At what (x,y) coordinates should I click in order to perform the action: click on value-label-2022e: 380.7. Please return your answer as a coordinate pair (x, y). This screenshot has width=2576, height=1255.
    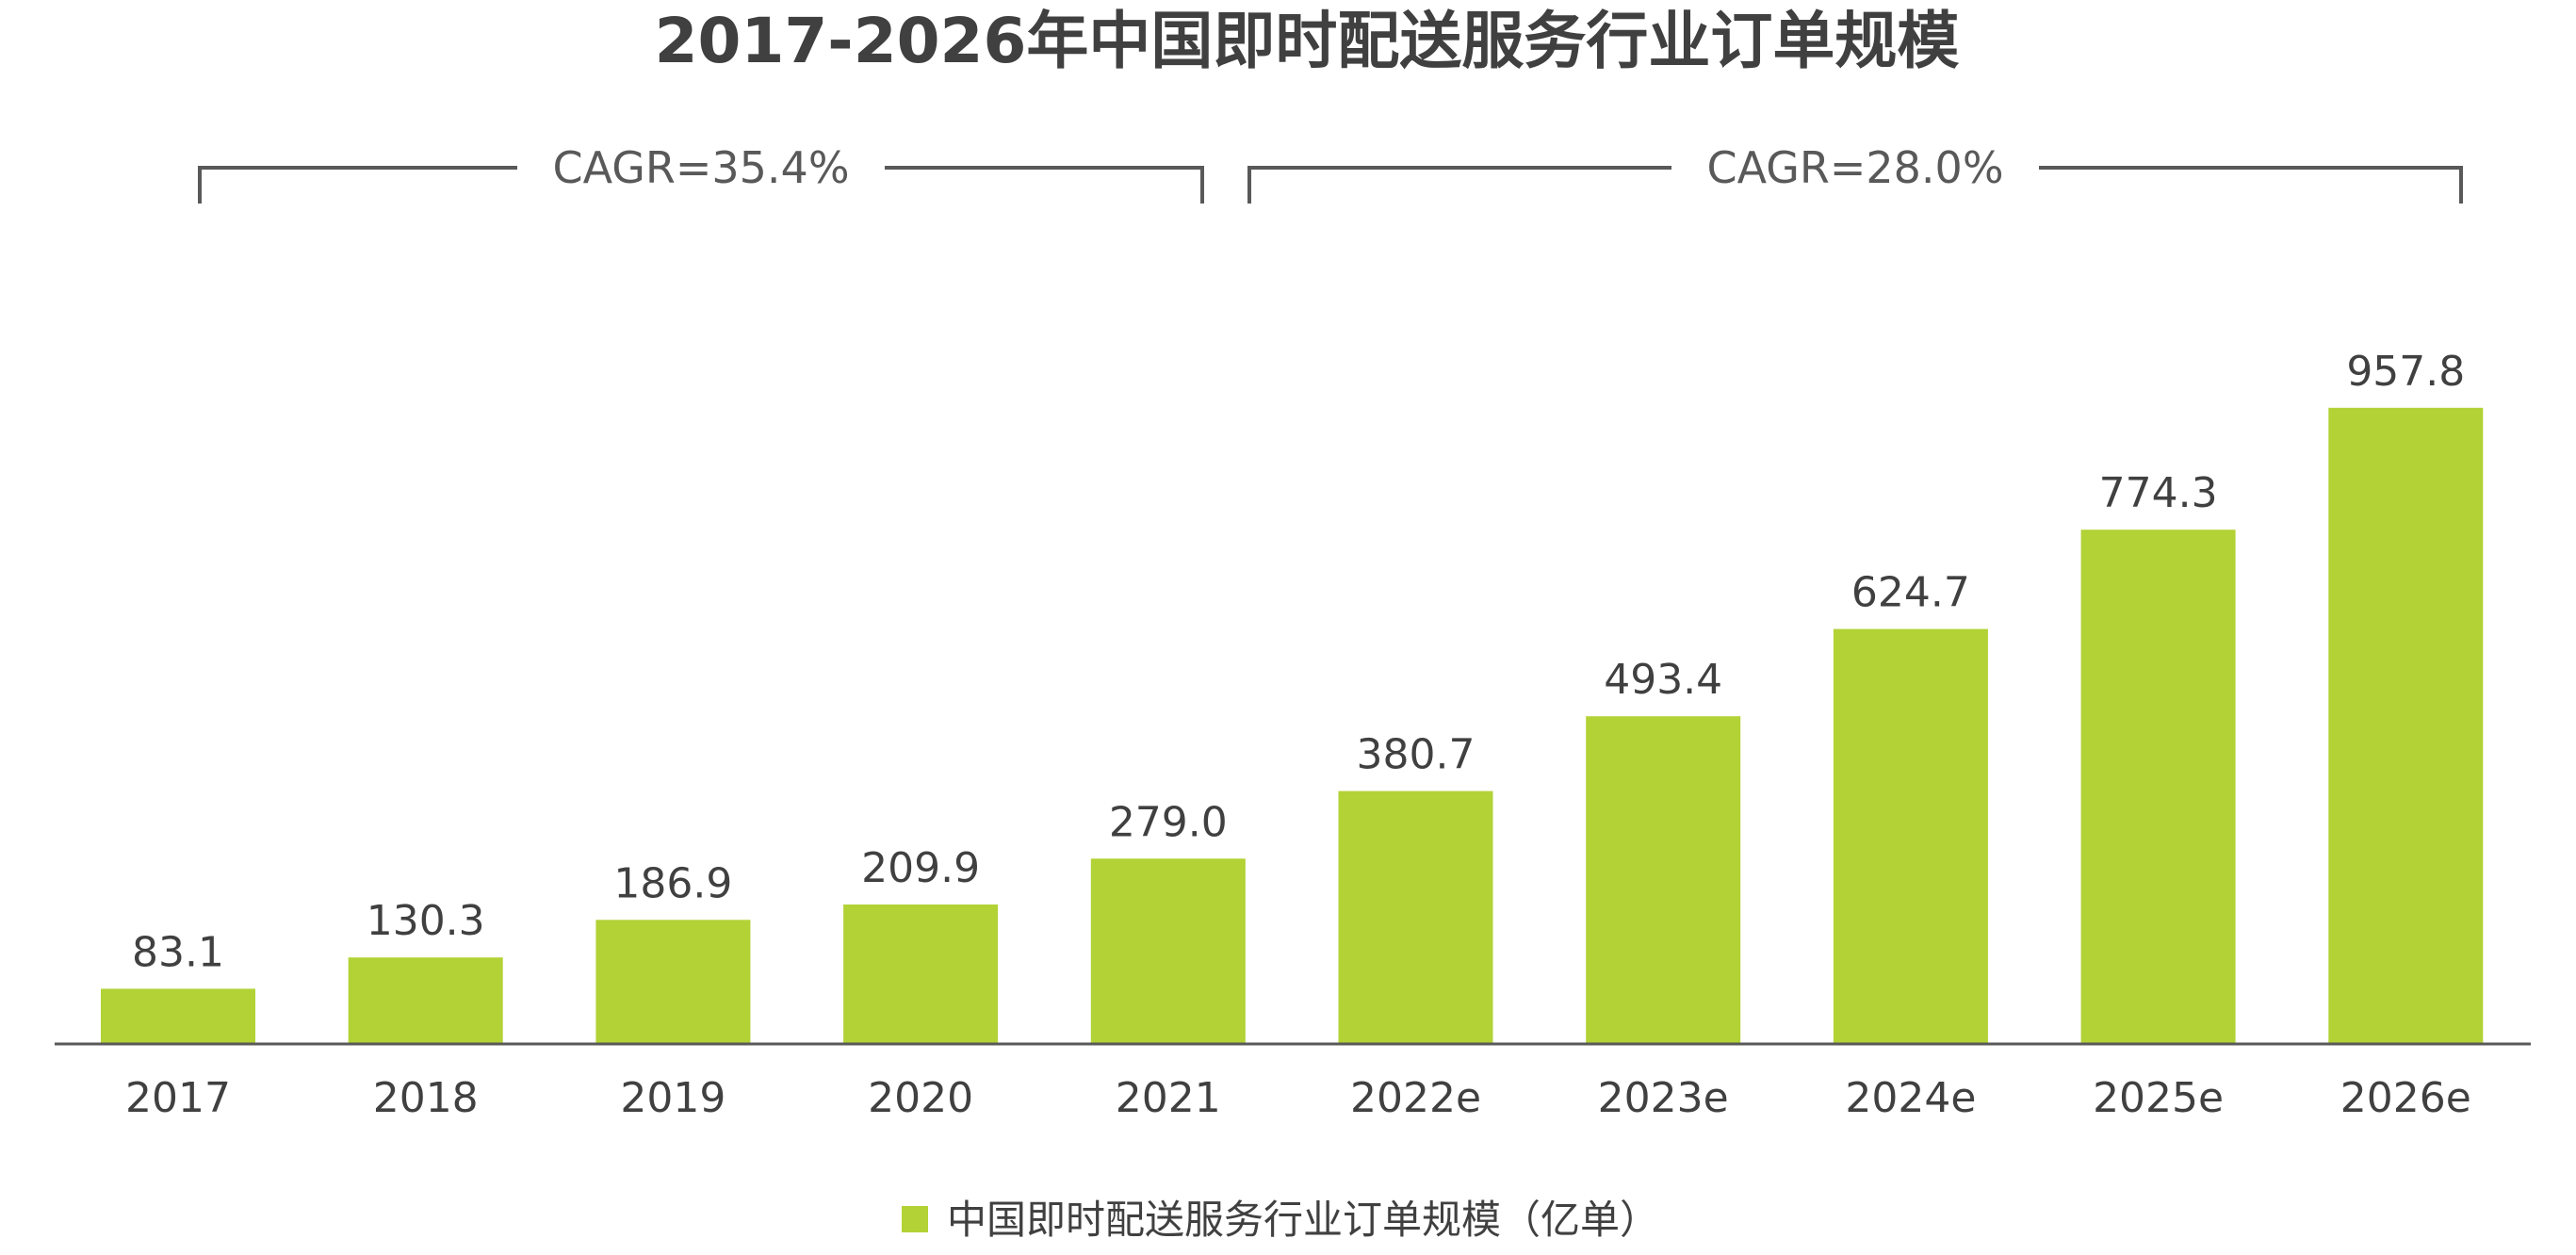
    Looking at the image, I should click on (1416, 755).